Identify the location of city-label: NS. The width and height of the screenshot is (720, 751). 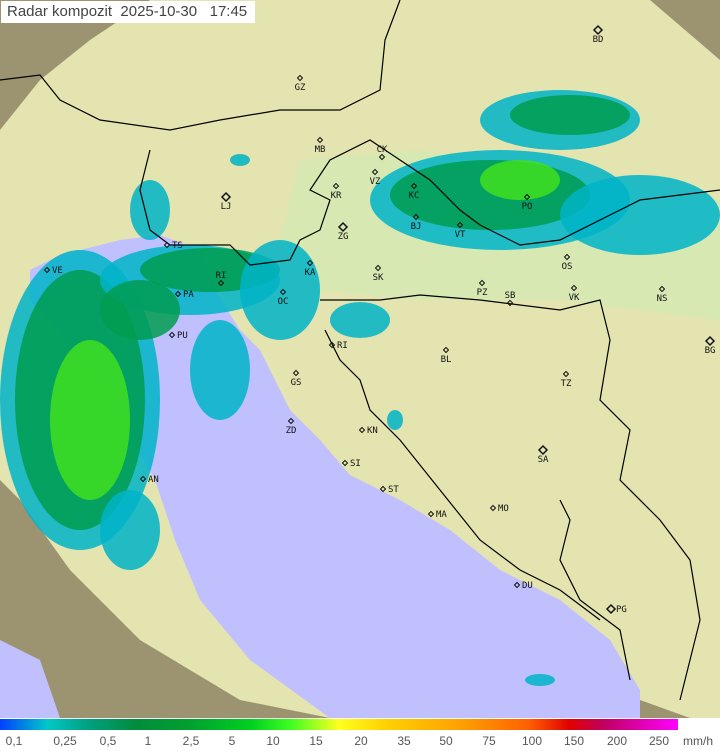
(662, 299).